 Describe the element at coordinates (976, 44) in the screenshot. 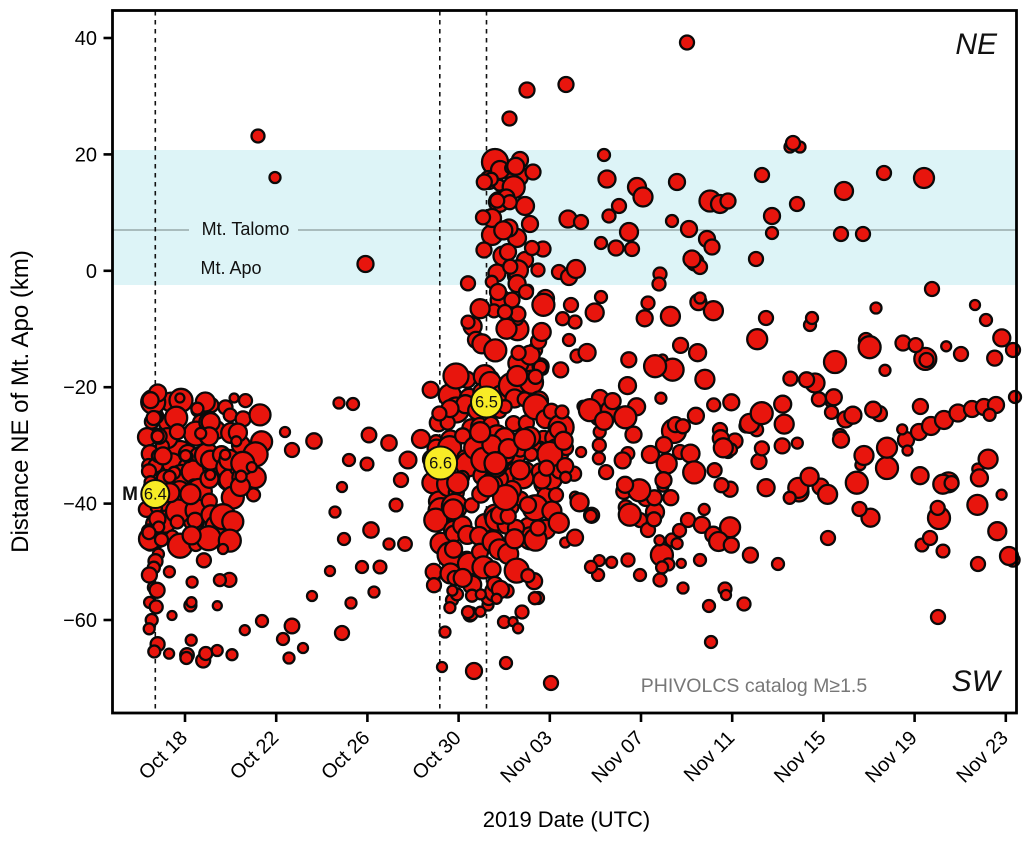

I see `svg-text: NE` at that location.